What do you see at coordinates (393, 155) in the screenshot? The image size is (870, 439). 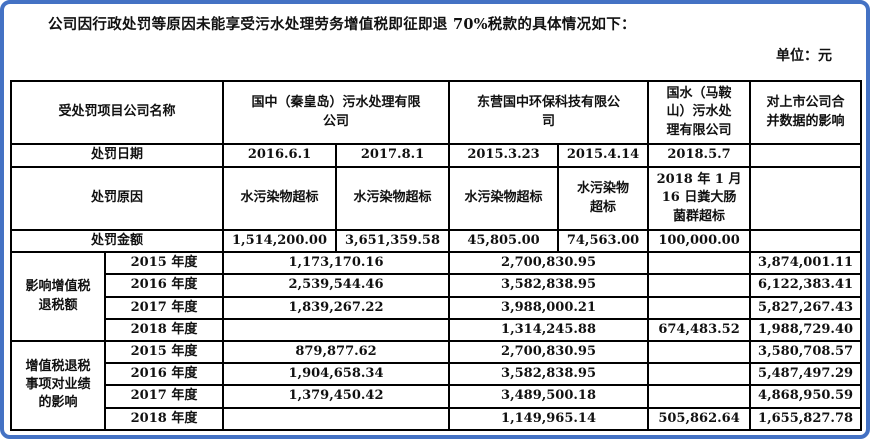 I see `penalty-date-cell: 2017.8.1` at bounding box center [393, 155].